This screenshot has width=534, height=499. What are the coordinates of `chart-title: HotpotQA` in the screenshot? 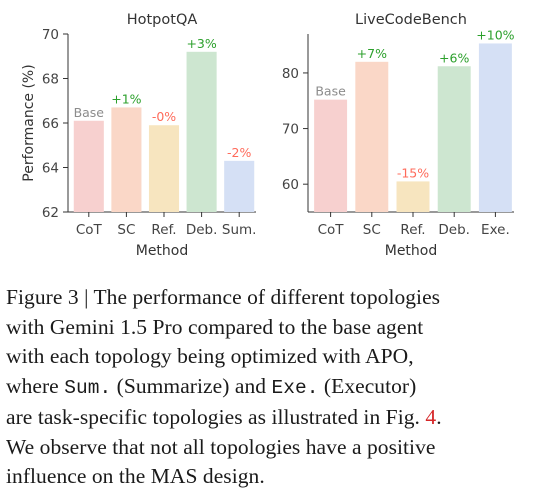 It's located at (162, 20).